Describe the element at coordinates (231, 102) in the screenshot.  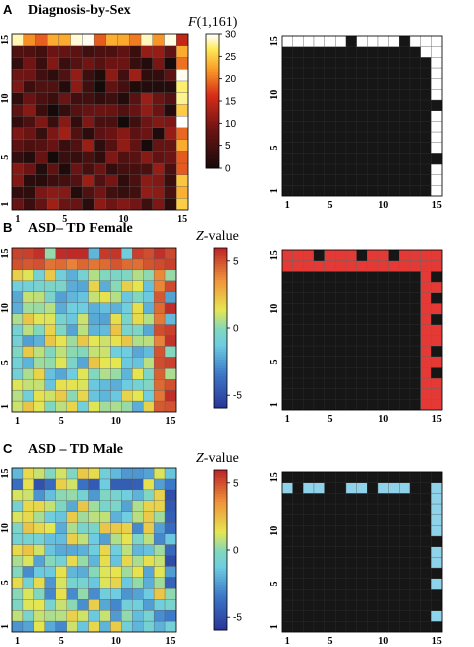
I see `colorbar-tick-label: 15` at that location.